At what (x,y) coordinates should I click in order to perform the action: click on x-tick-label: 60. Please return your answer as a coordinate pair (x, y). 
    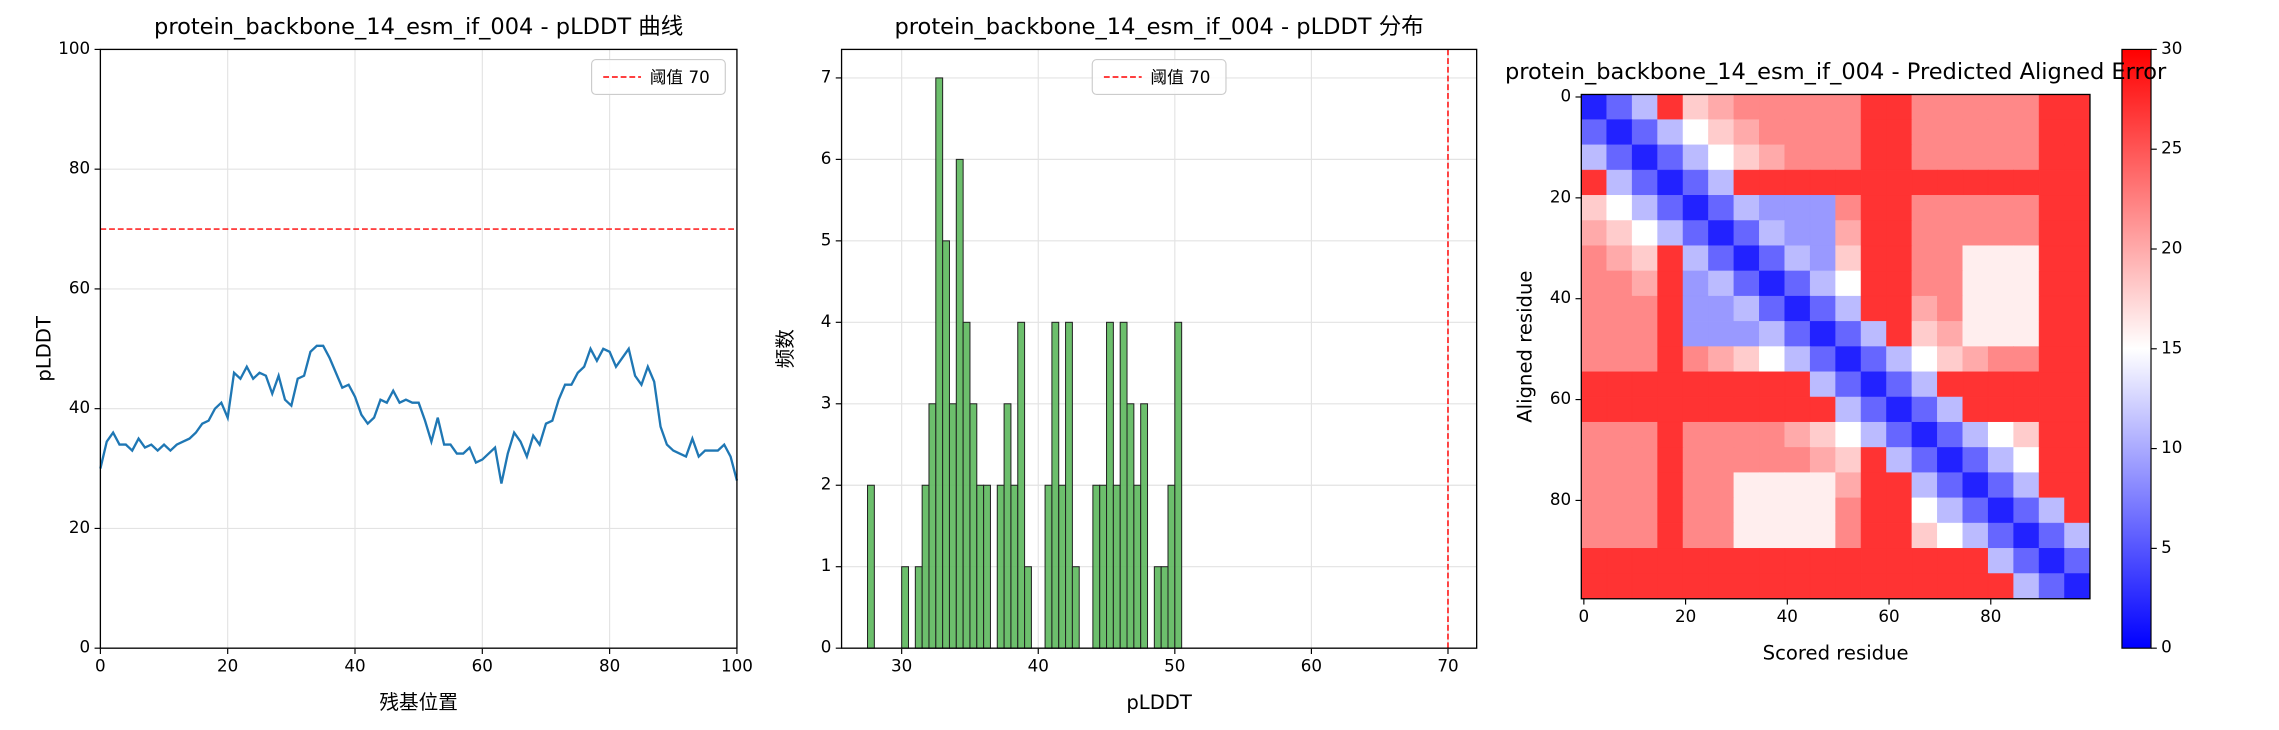
    Looking at the image, I should click on (1888, 616).